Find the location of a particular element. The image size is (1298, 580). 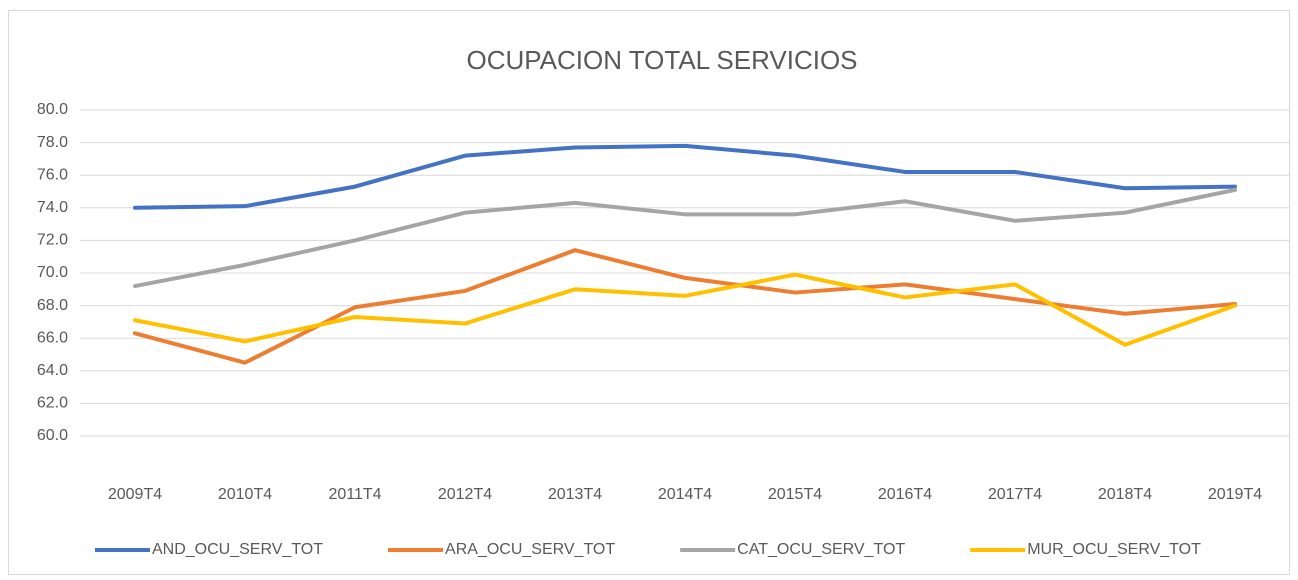

x-tick-label: 2018T4 is located at coordinates (1125, 494).